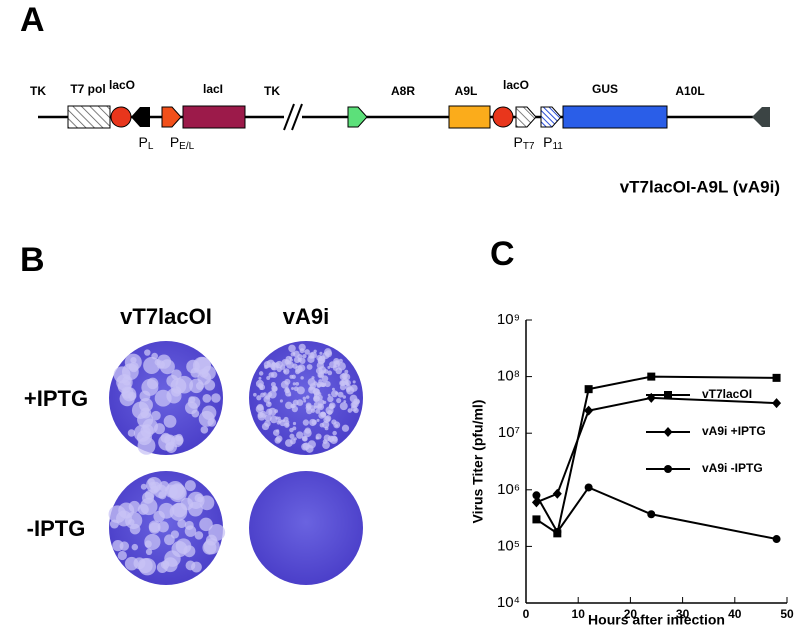 Image resolution: width=800 pixels, height=633 pixels. What do you see at coordinates (469, 117) in the screenshot?
I see `a9l-box` at bounding box center [469, 117].